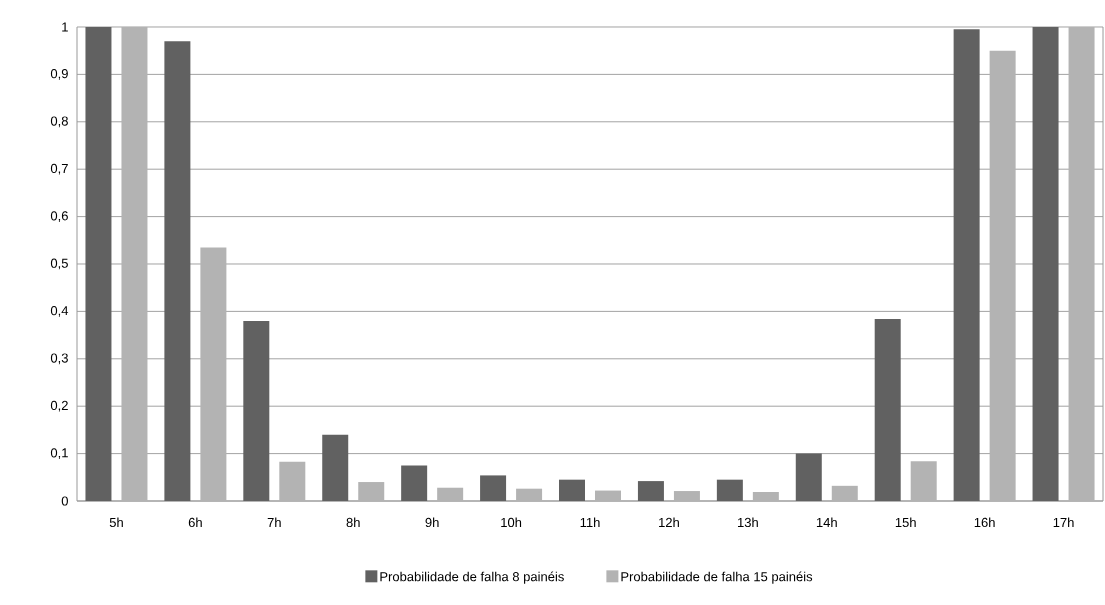  What do you see at coordinates (984, 522) in the screenshot?
I see `x-tick-label: 16h` at bounding box center [984, 522].